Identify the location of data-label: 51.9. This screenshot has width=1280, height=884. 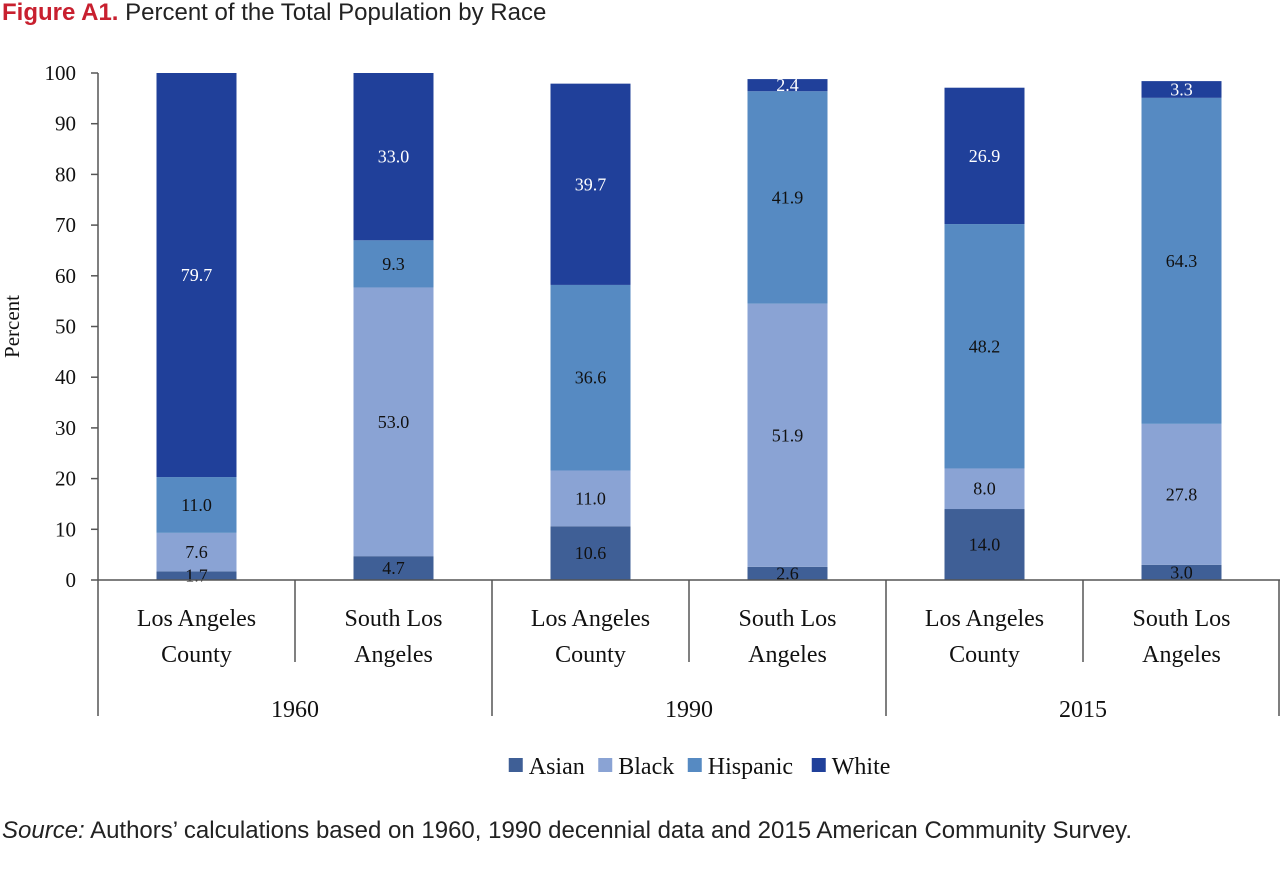
(788, 435).